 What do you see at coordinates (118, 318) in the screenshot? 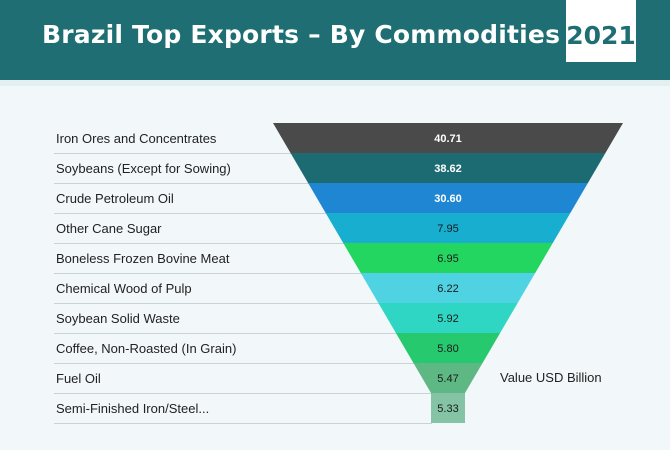
I see `category-label: Soybean Solid Waste` at bounding box center [118, 318].